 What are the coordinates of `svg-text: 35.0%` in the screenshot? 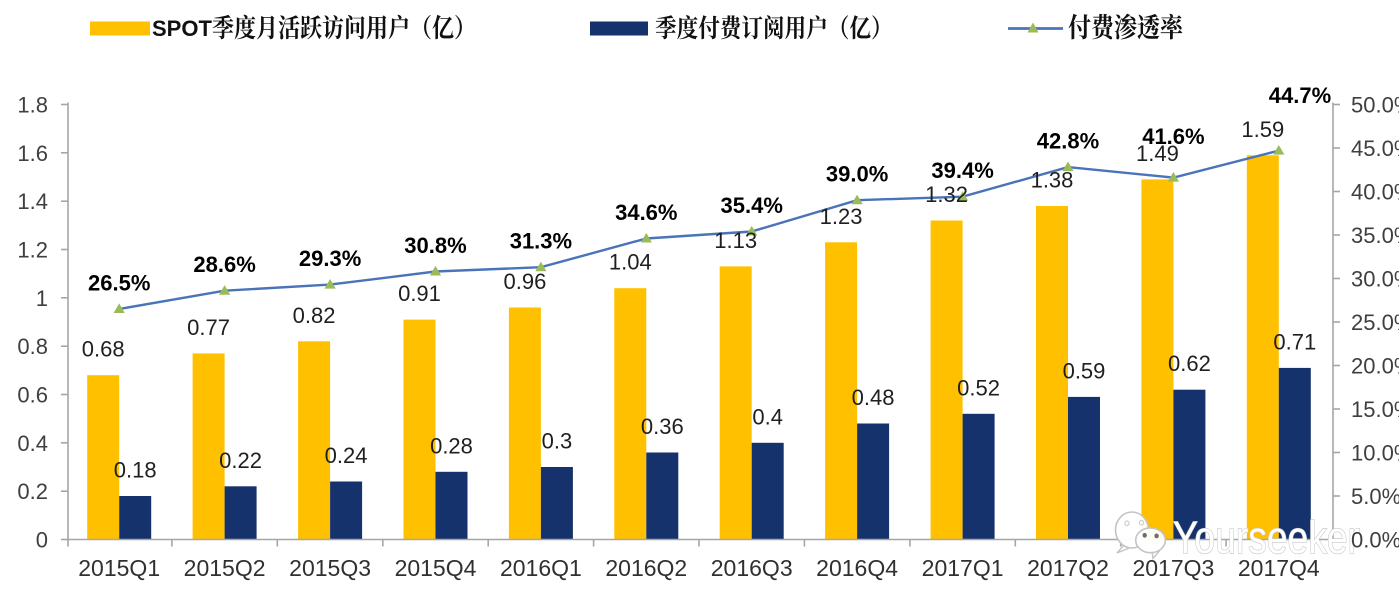 It's located at (1375, 235).